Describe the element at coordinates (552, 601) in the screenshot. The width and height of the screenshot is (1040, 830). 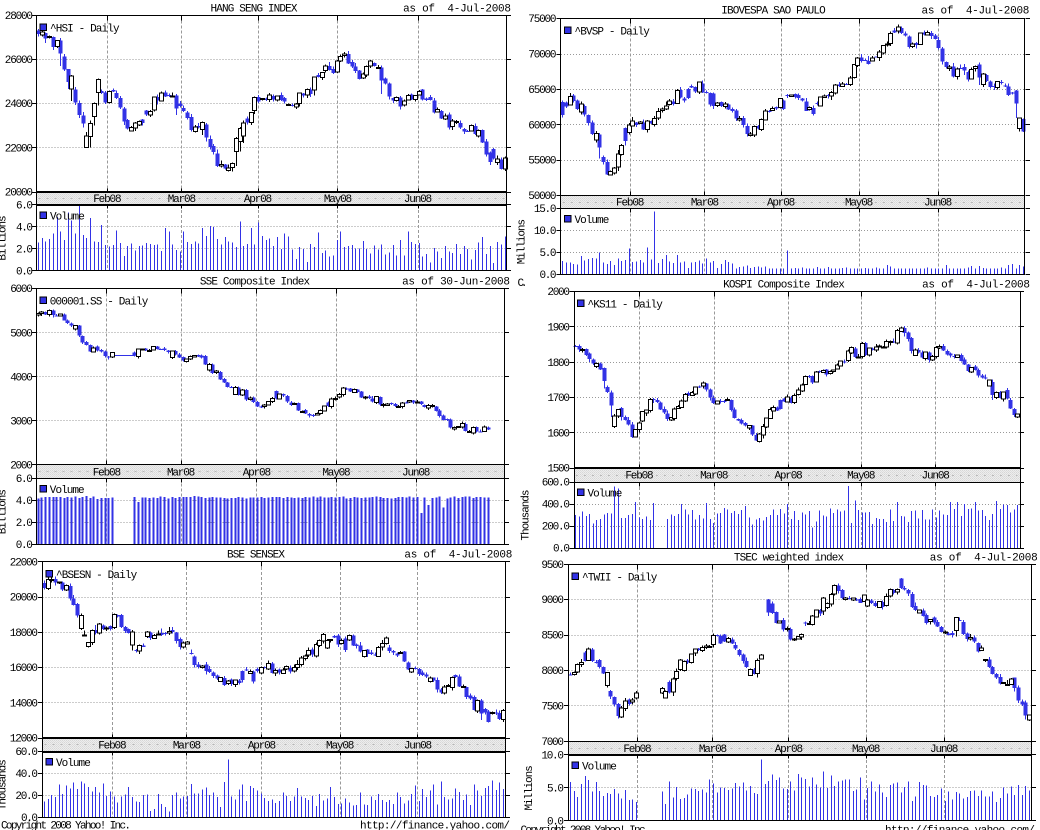
I see `svg-text: 9000` at that location.